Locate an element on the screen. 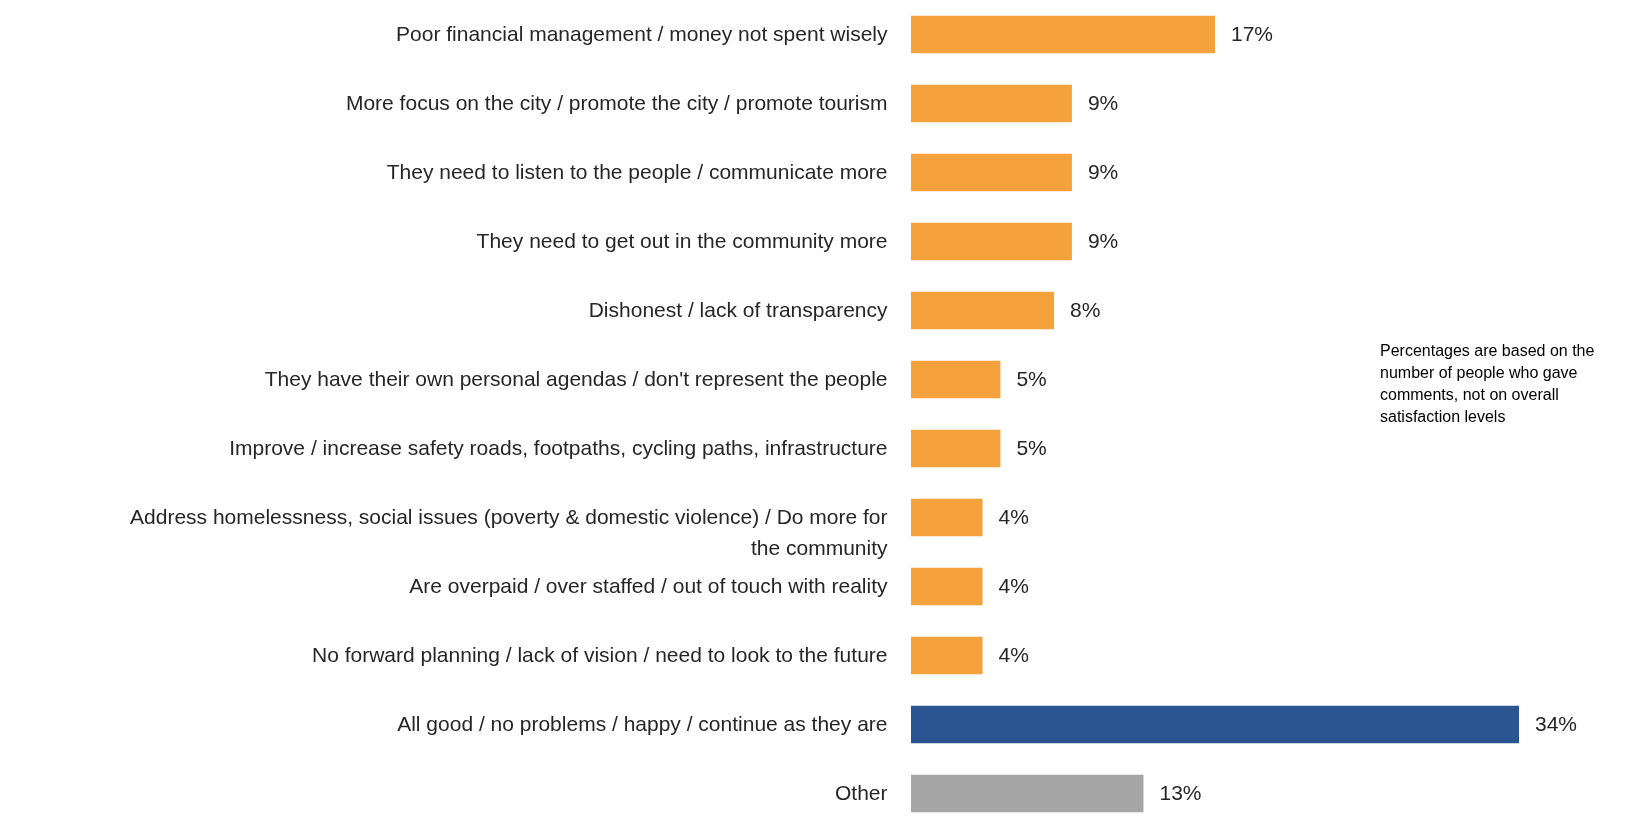  data-label: 34% is located at coordinates (1556, 723).